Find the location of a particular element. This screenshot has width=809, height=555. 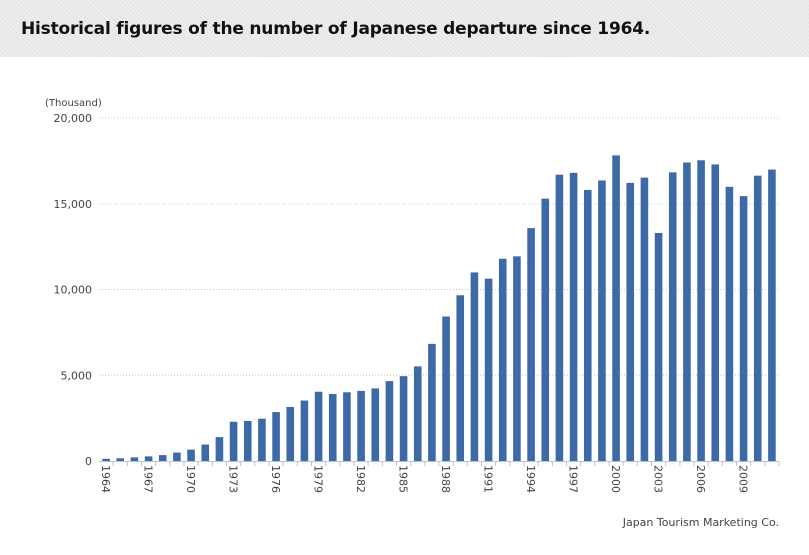

x-tick-label: 1976 is located at coordinates (275, 479).